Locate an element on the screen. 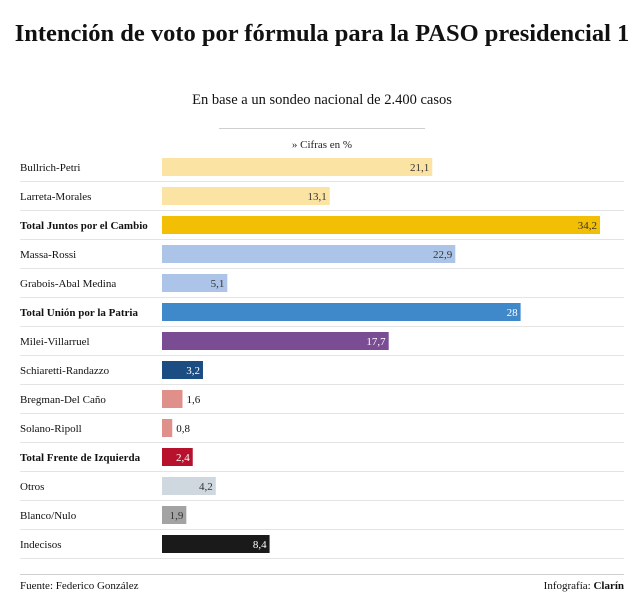  category-label: Grabois-Abal Medina is located at coordinates (68, 284).